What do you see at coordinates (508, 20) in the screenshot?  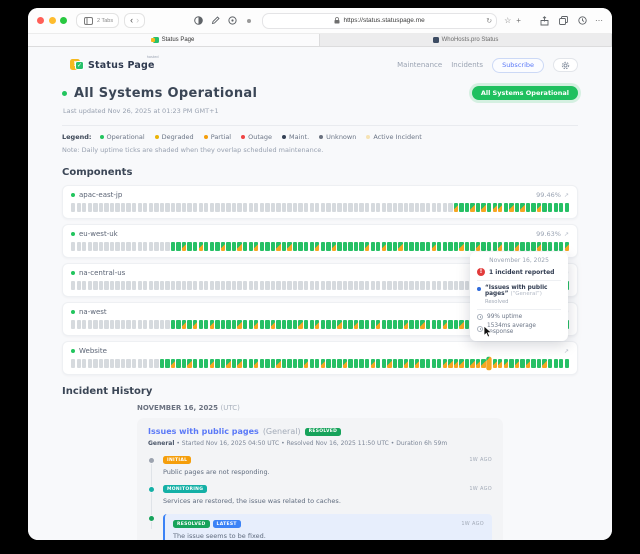 I see `bookmark-star-icon: ☆` at bounding box center [508, 20].